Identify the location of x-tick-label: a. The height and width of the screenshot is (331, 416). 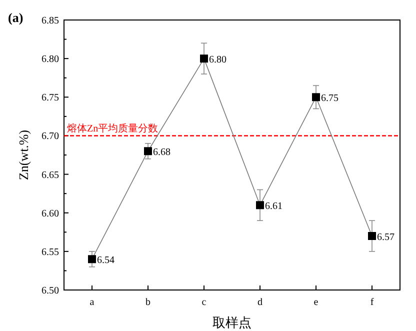
(92, 302).